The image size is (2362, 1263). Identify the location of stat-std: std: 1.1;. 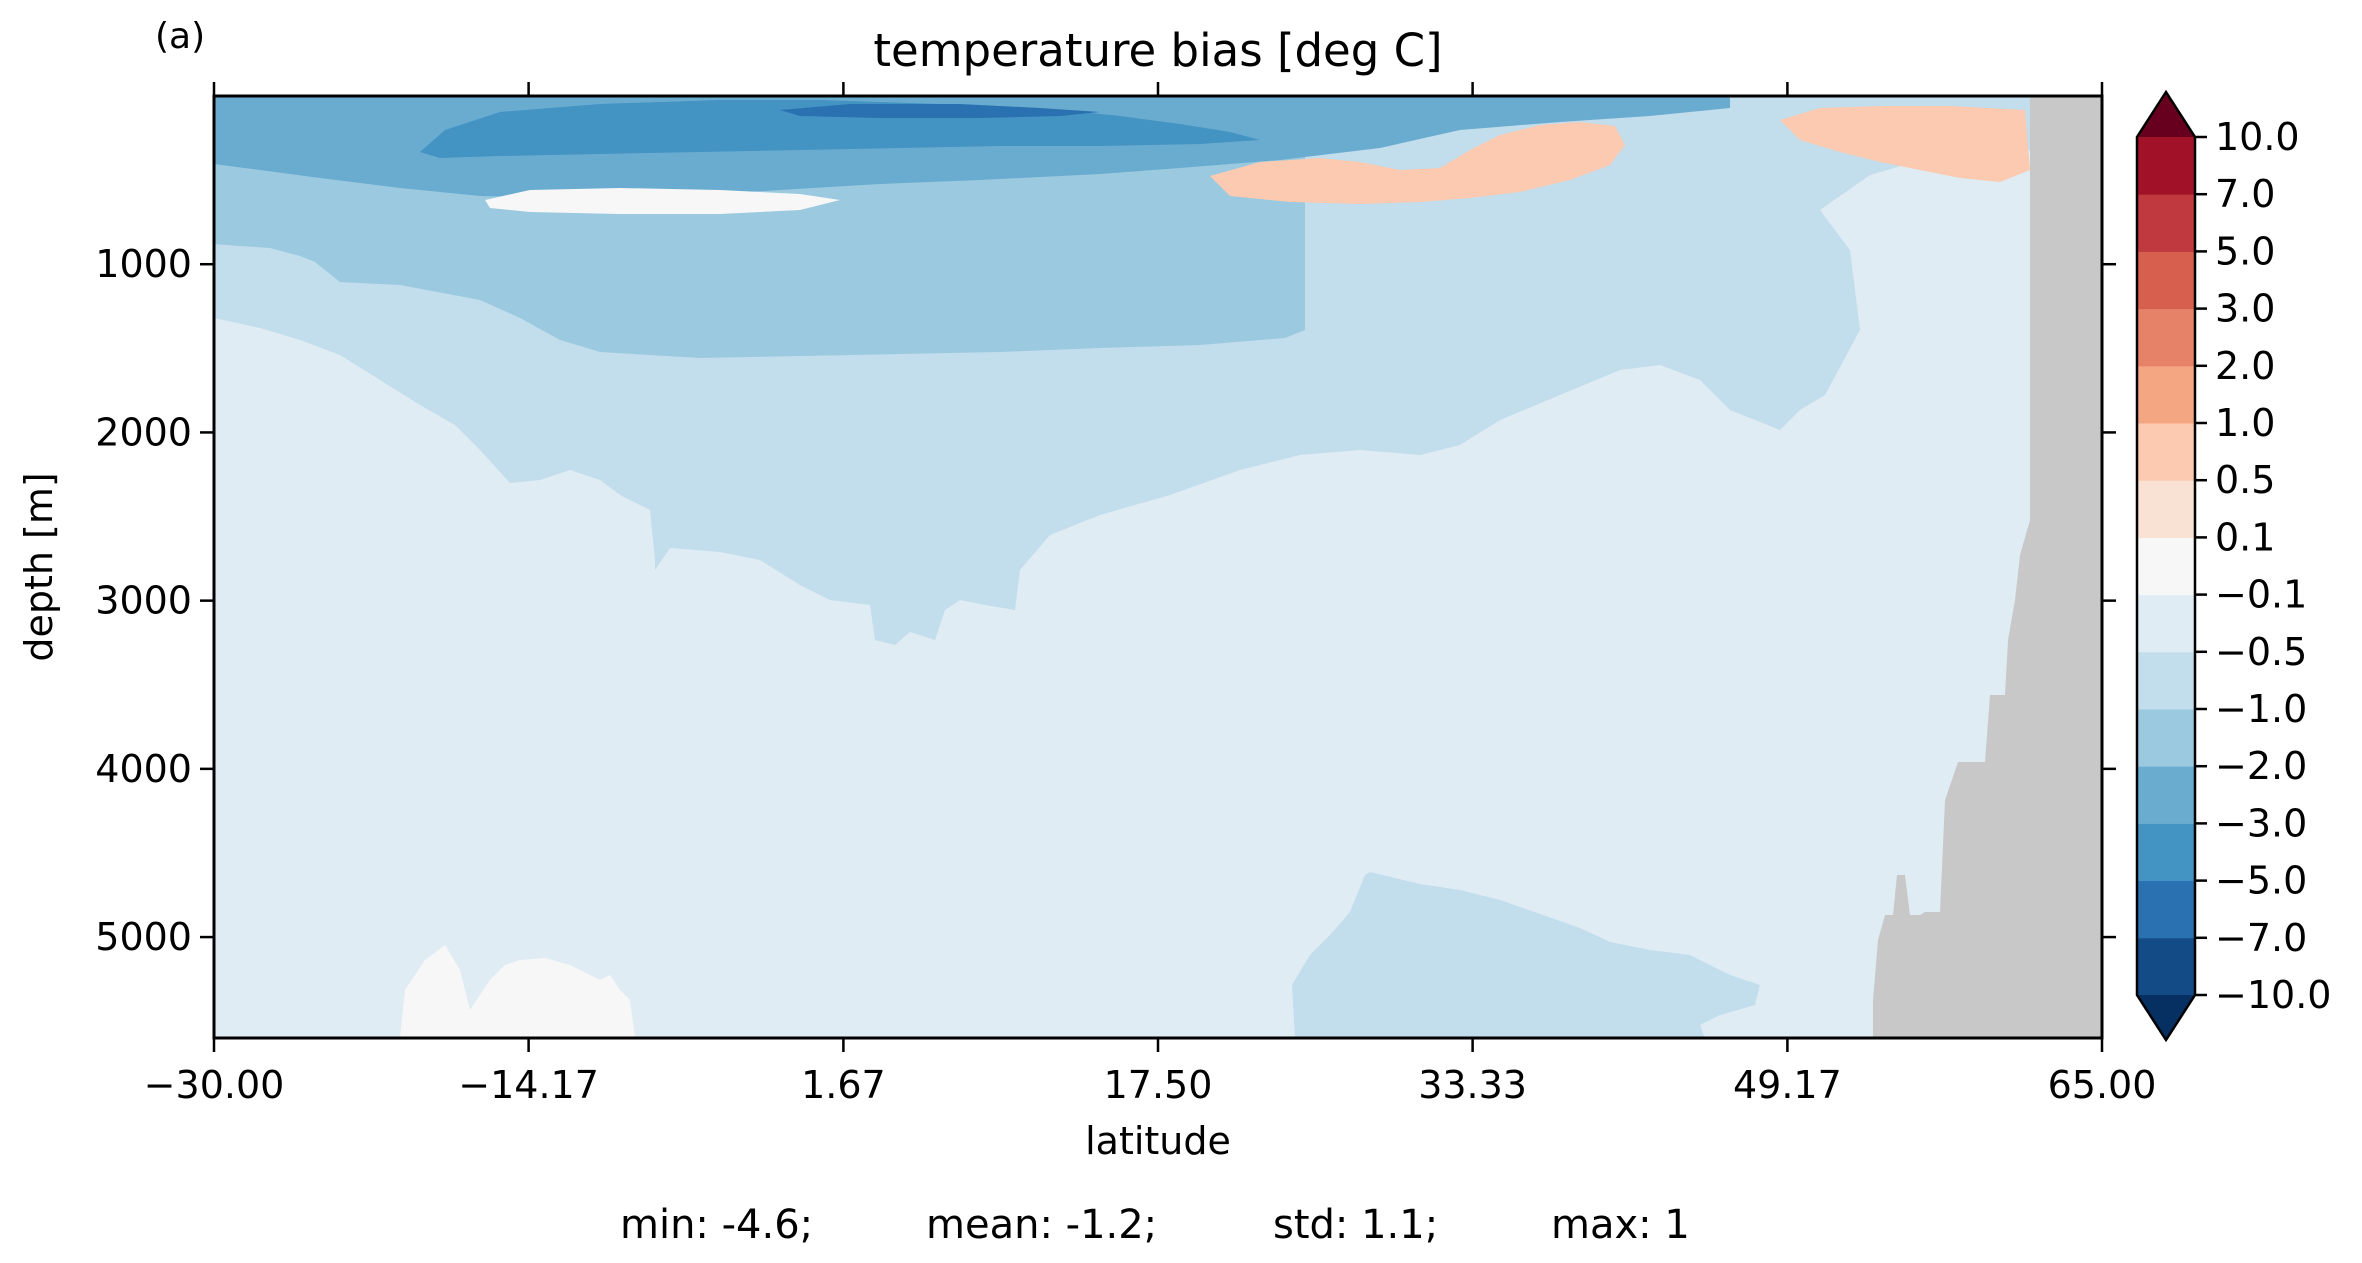
(1355, 1225).